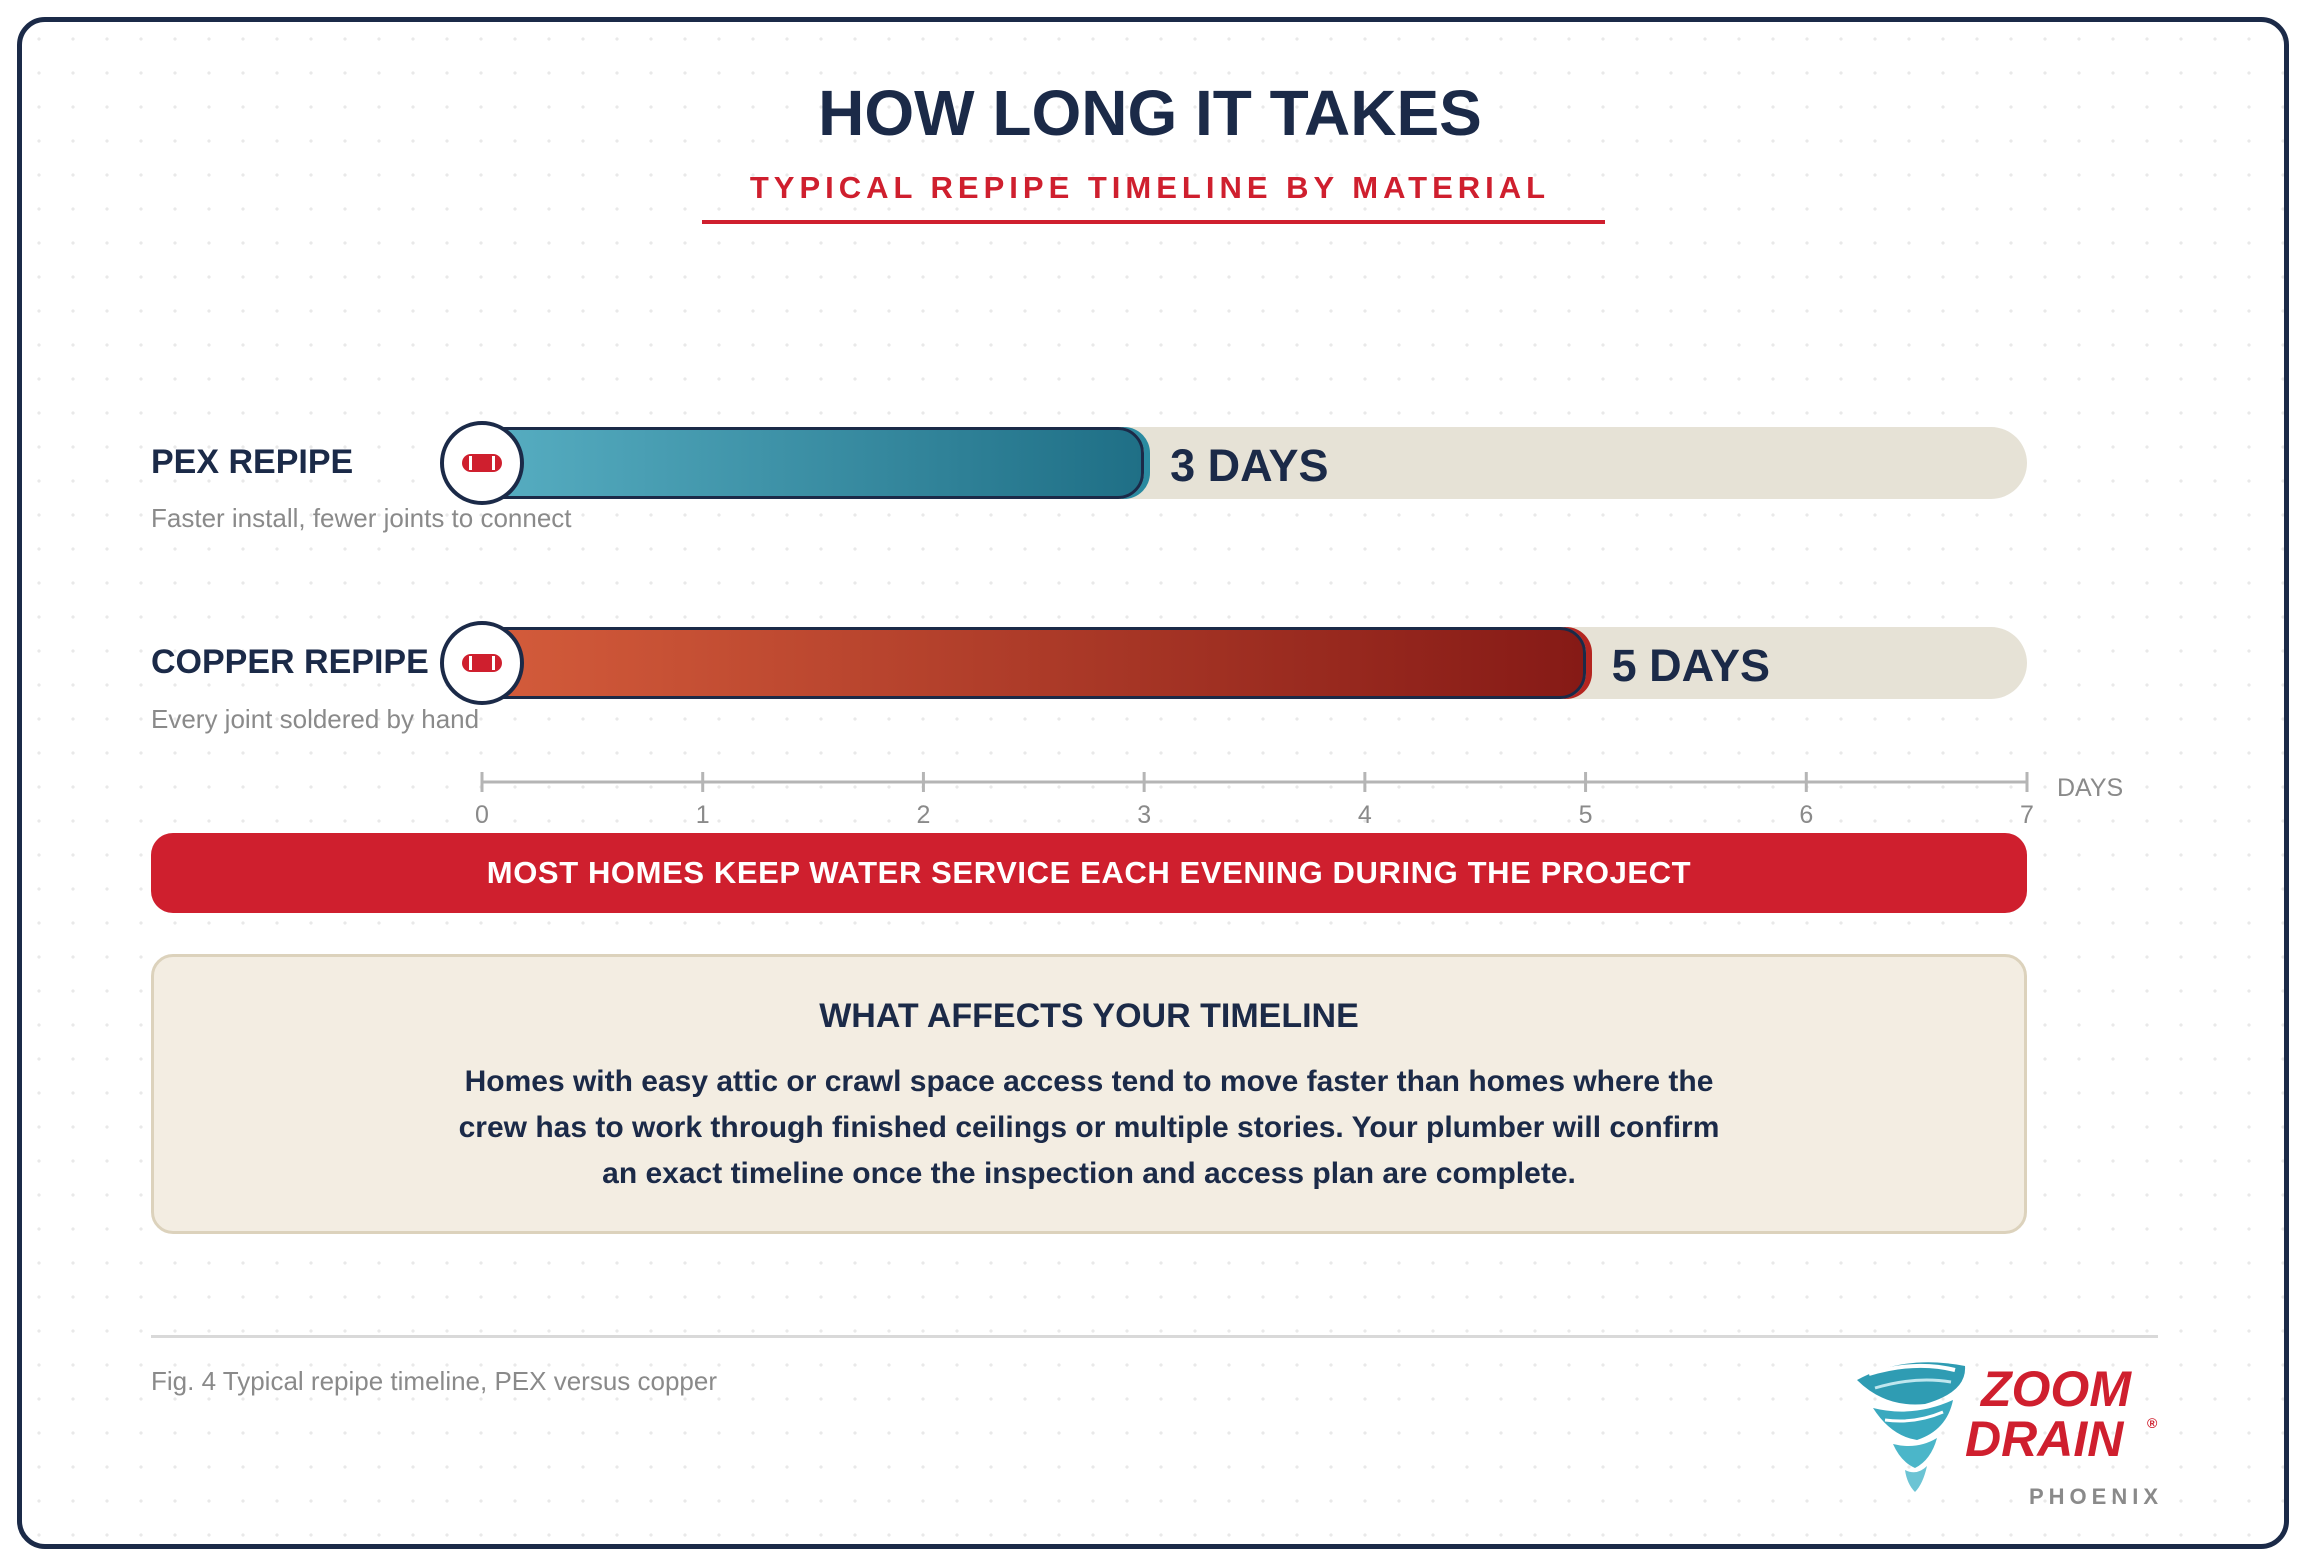  I want to click on pex-row-label: PEX REPIPE, so click(252, 462).